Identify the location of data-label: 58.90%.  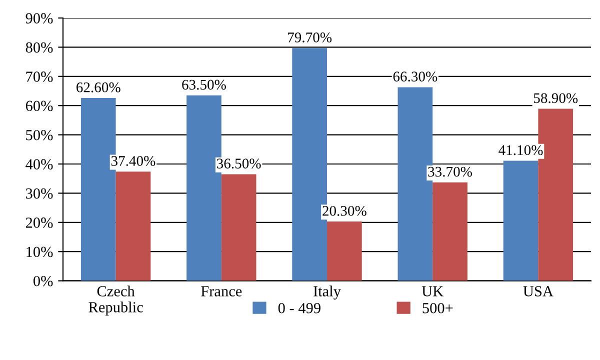
(556, 98).